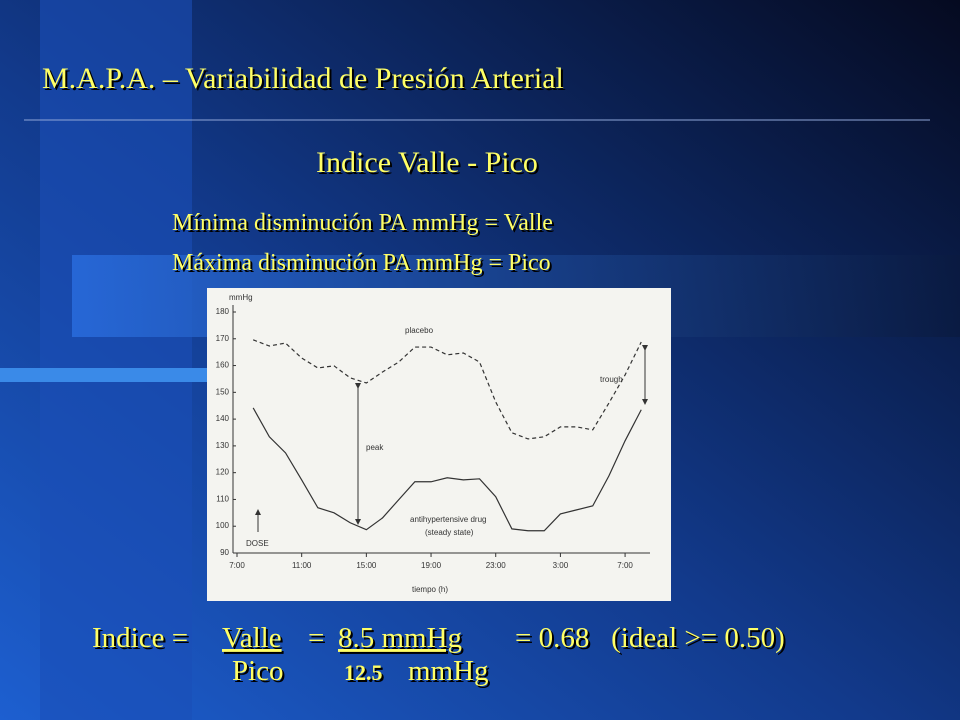  What do you see at coordinates (241, 297) in the screenshot?
I see `y-axis-label: mmHg` at bounding box center [241, 297].